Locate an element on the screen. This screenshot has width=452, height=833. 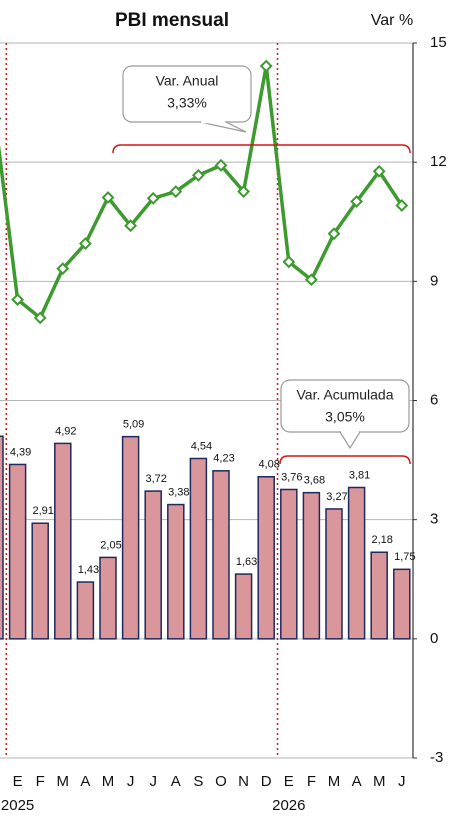
x-tick-label: N is located at coordinates (243, 781).